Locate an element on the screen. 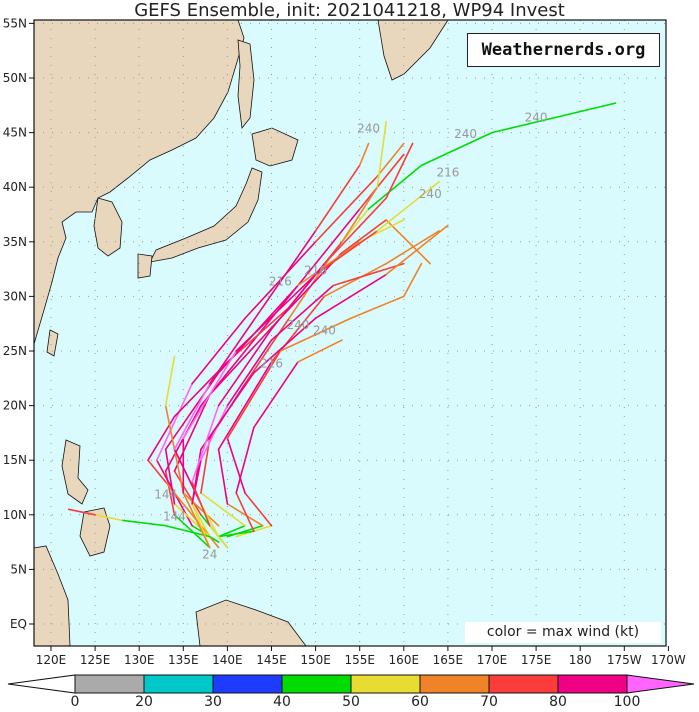  lat-tick-label: 50N is located at coordinates (15, 78).